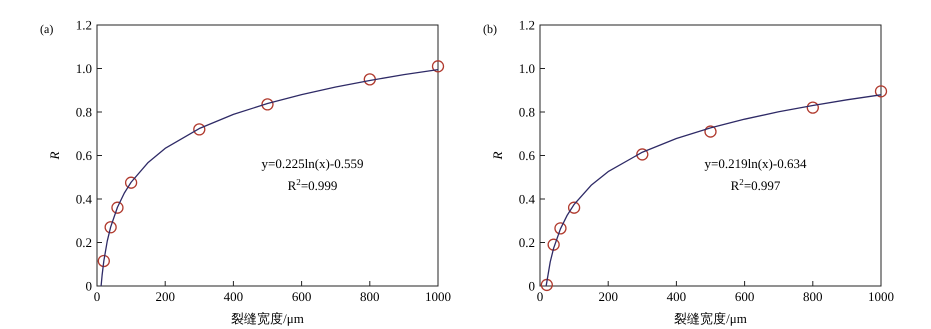 This screenshot has height=329, width=931. I want to click on annotation: R$^{2}$=0.997, so click(755, 185).